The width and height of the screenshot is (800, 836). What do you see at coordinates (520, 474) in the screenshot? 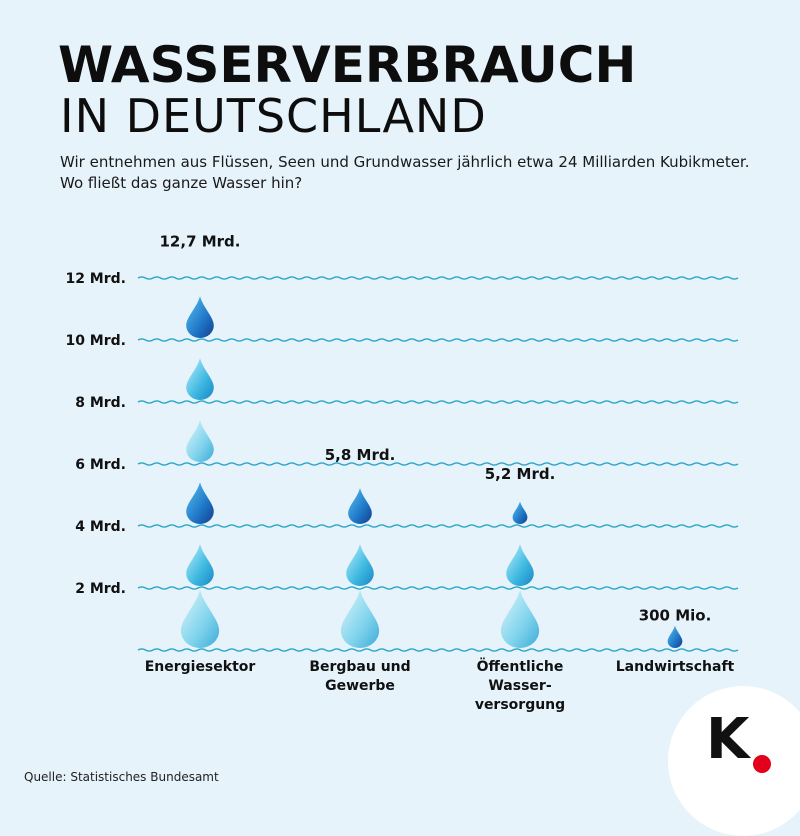
I see `data-value-label: 5,2 Mrd.` at bounding box center [520, 474].